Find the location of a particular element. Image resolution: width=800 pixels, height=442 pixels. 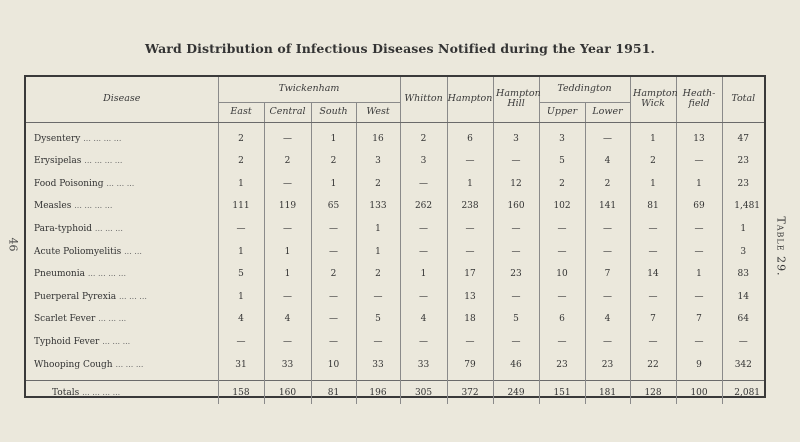

cell-hampton: 1 is located at coordinates (470, 184).